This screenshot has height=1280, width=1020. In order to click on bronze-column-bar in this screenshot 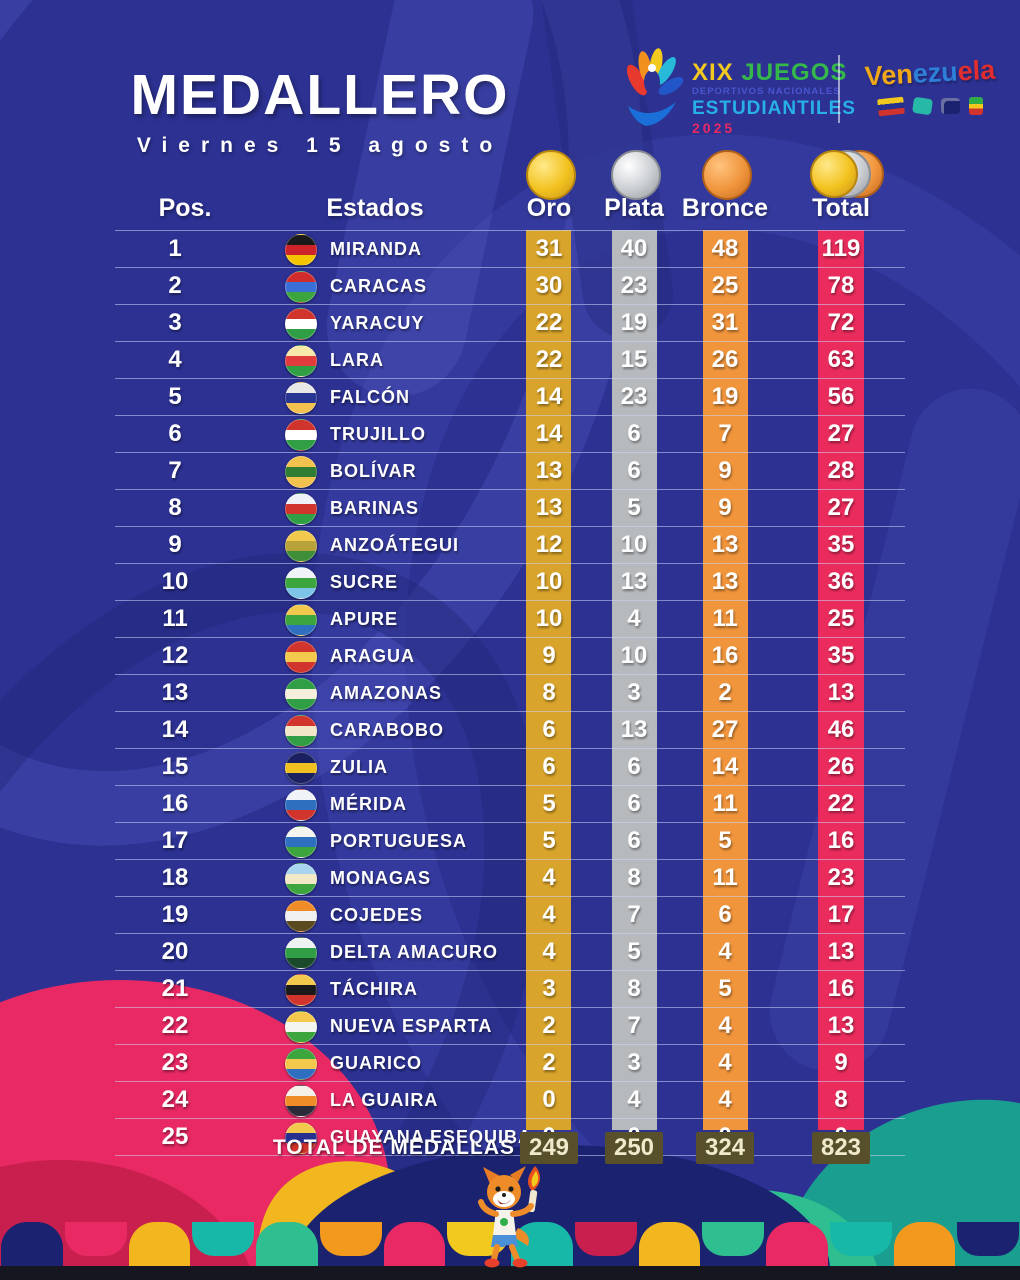, I will do `click(725, 680)`.